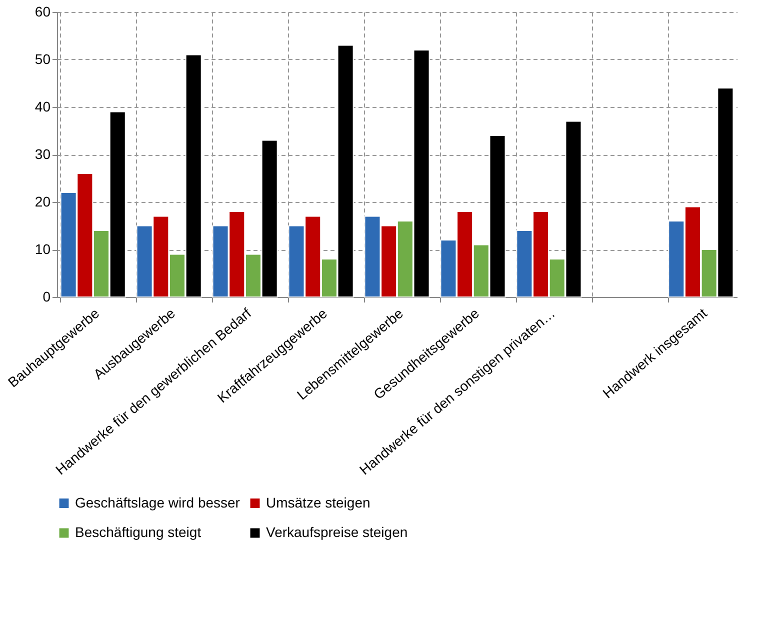  What do you see at coordinates (42, 106) in the screenshot?
I see `y-tick-label: 40` at bounding box center [42, 106].